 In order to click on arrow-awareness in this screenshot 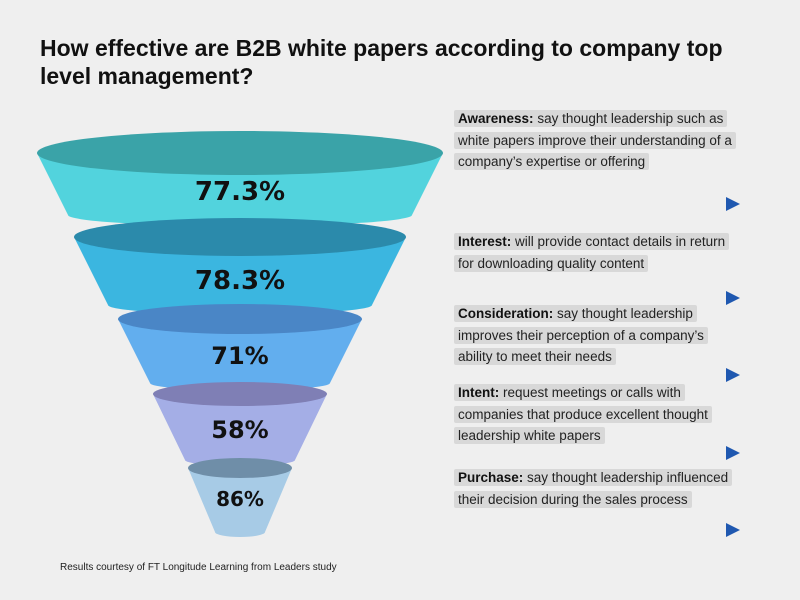, I will do `click(580, 204)`.